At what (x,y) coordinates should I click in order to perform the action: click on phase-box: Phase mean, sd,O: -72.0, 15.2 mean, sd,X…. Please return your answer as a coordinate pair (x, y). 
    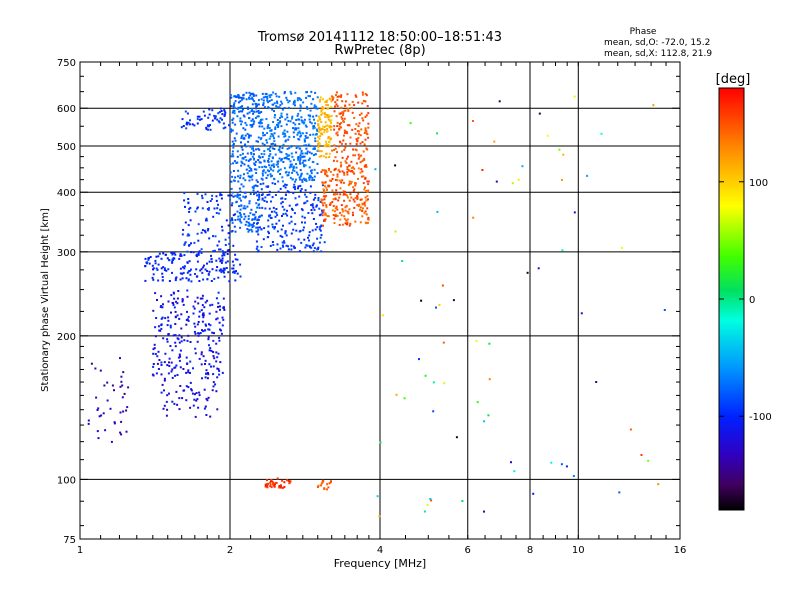
    Looking at the image, I should click on (658, 43).